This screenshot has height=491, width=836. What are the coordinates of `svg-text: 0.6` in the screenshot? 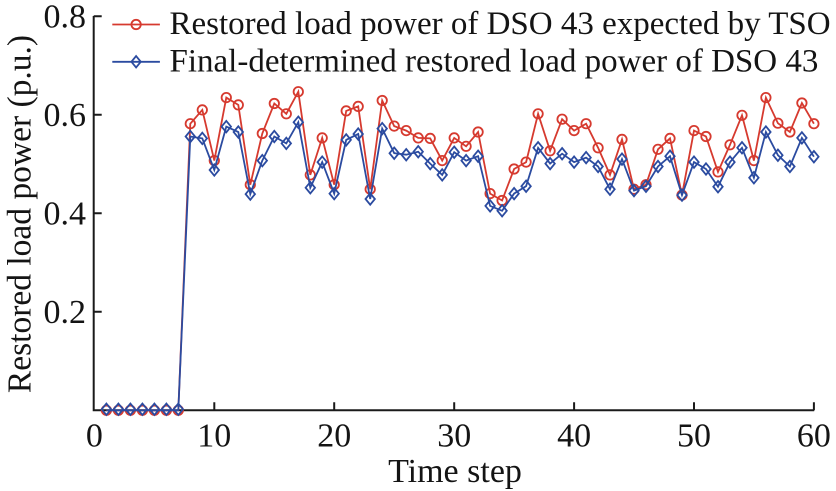 It's located at (65, 115).